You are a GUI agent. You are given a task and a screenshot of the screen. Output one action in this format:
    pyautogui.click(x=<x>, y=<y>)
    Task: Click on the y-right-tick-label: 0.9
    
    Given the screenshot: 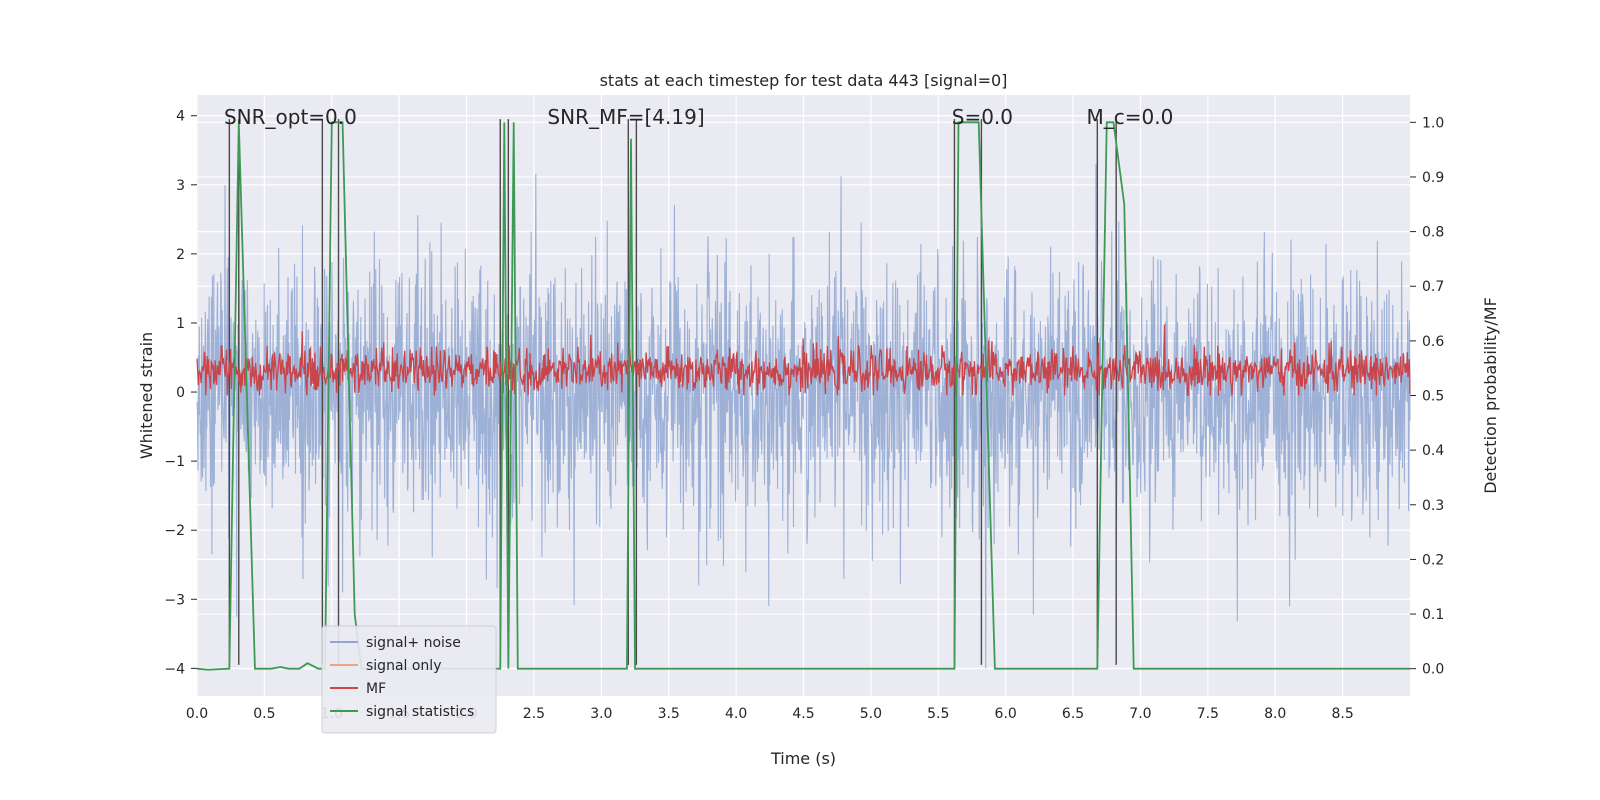 What is the action you would take?
    pyautogui.click(x=1433, y=178)
    